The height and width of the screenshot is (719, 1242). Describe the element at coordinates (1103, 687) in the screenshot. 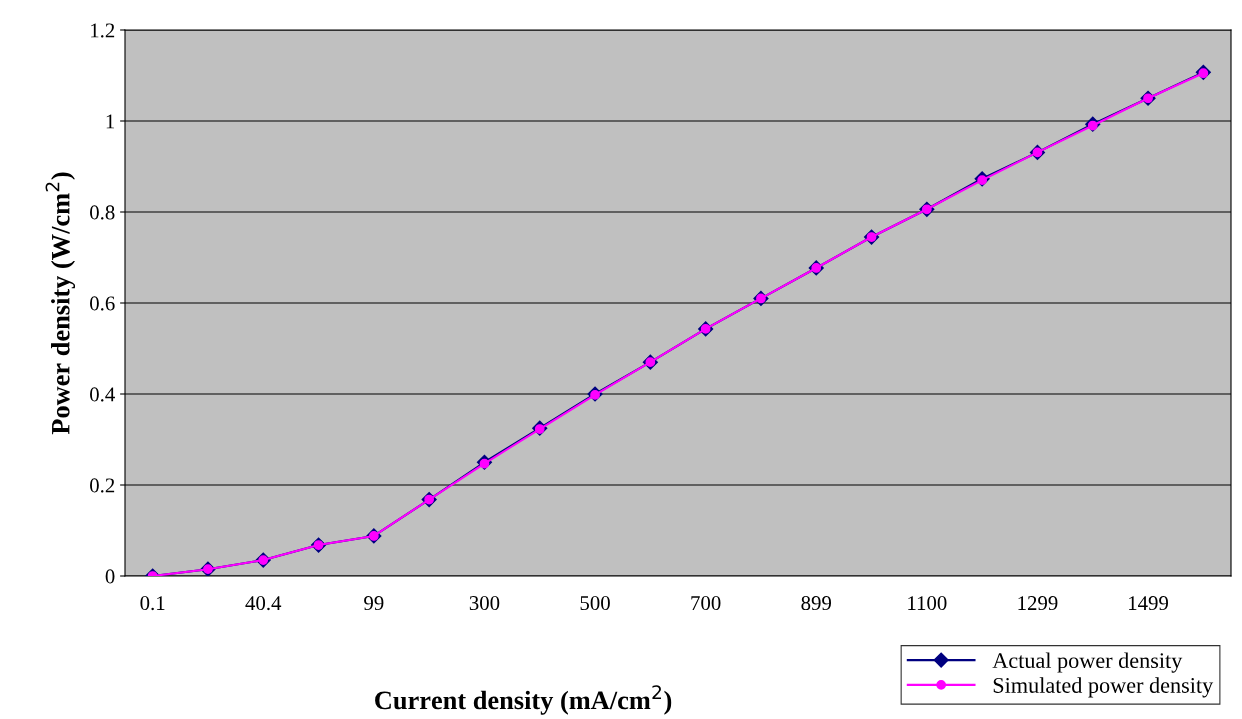

I see `legend-label: Simulated power density` at that location.